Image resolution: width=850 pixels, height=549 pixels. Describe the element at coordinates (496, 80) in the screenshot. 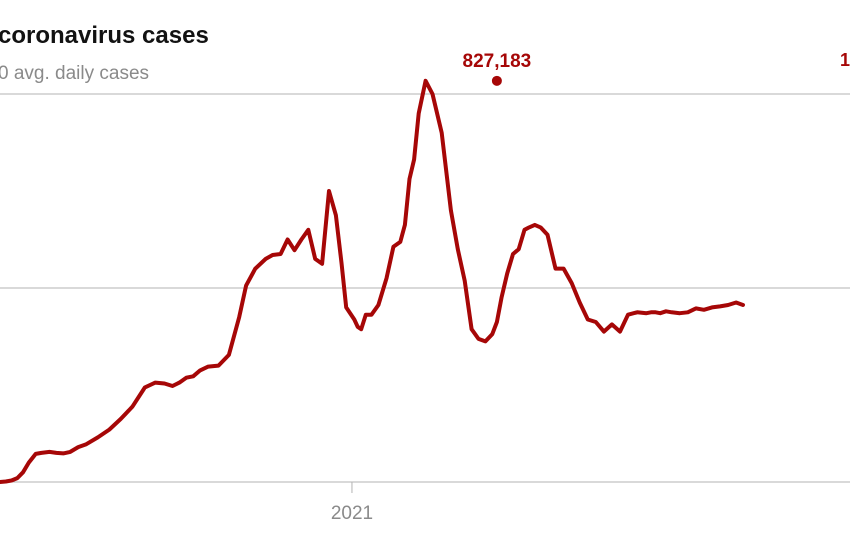

I see `peak-point` at that location.